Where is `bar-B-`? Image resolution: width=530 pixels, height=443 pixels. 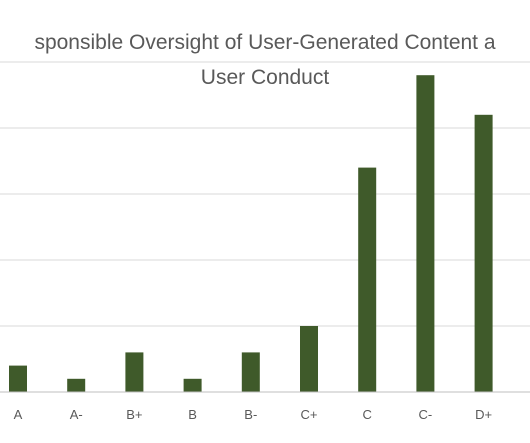
bar-B- is located at coordinates (250, 372).